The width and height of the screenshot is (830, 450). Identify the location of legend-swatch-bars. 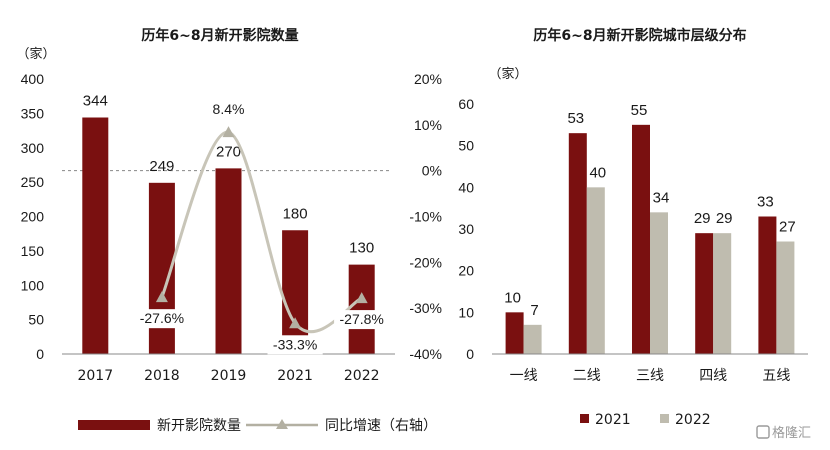
(114, 425).